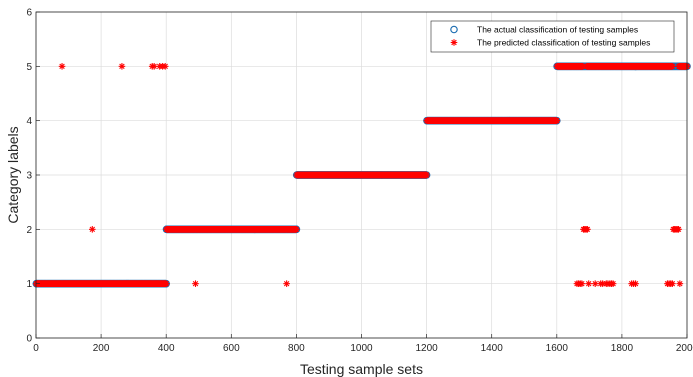 The image size is (693, 377). Describe the element at coordinates (29, 13) in the screenshot. I see `y-tick-label: 6` at that location.